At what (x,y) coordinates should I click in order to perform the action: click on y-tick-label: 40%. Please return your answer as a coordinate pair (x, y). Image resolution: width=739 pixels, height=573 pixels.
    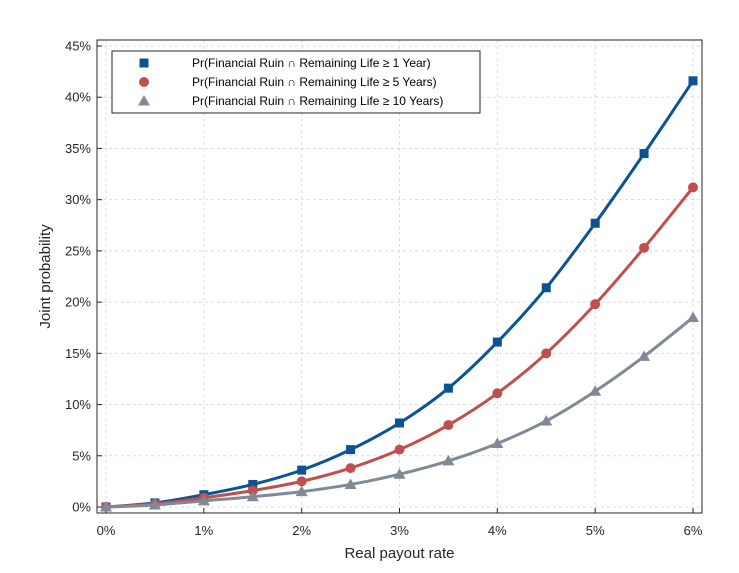
    Looking at the image, I should click on (78, 97).